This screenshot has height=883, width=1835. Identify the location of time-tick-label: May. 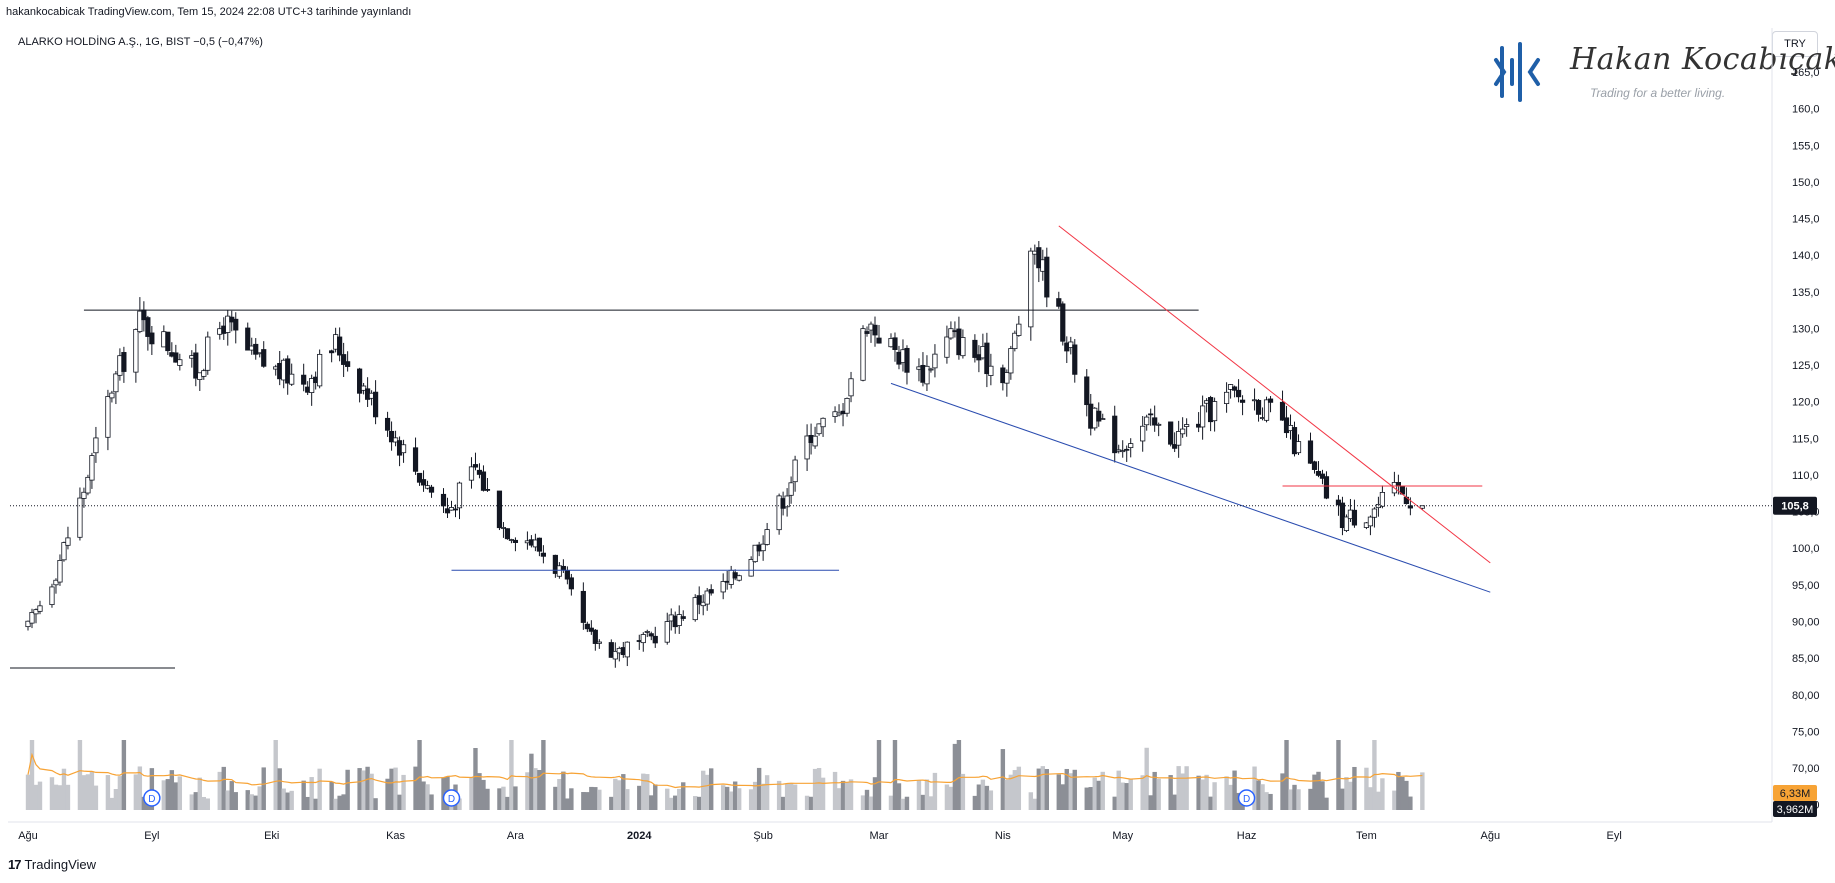
(1122, 836).